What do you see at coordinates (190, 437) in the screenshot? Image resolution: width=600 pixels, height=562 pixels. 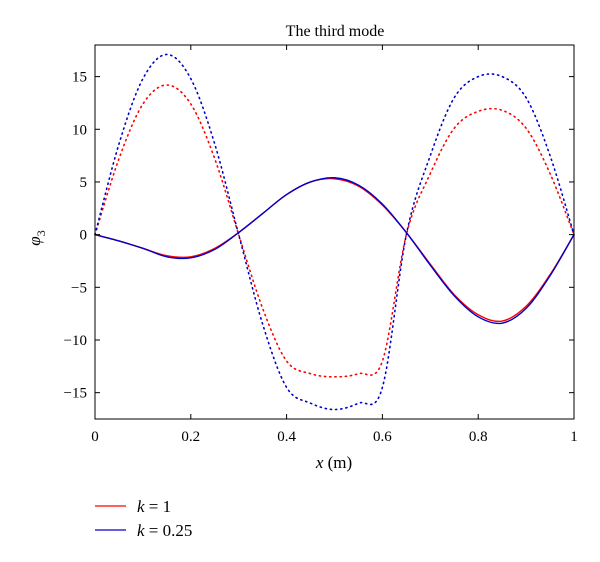 I see `x-tick-label: 0.2` at bounding box center [190, 437].